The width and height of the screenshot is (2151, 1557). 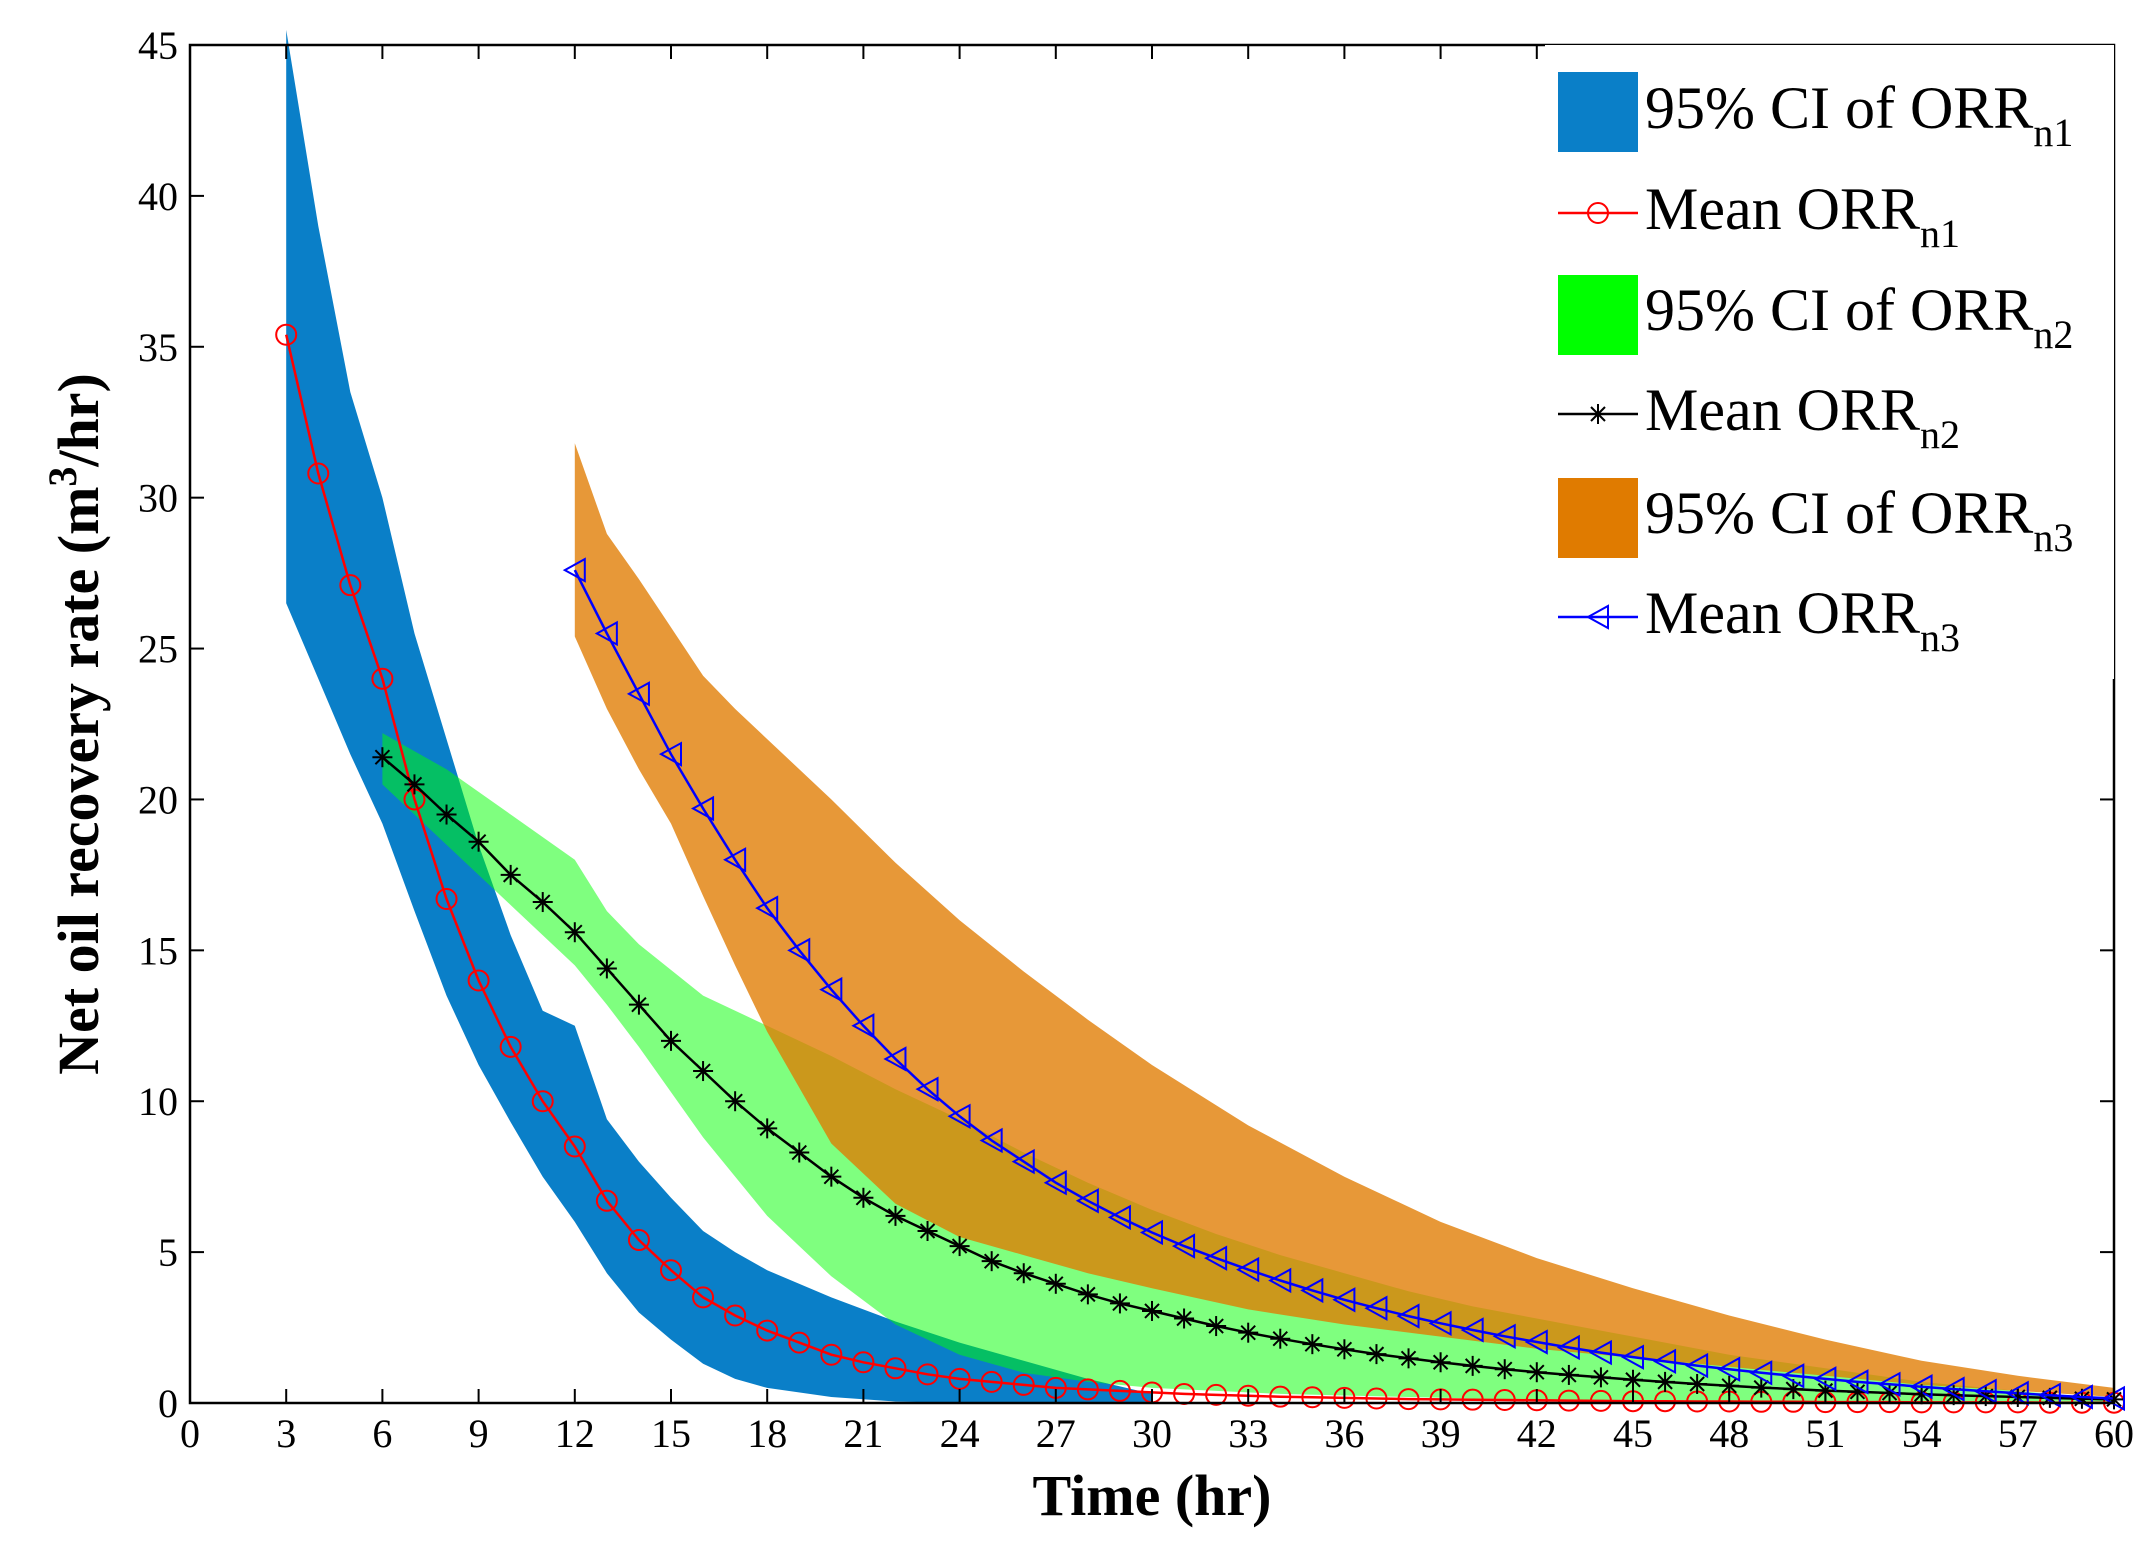 What do you see at coordinates (190, 1433) in the screenshot?
I see `x-tick-label: 0` at bounding box center [190, 1433].